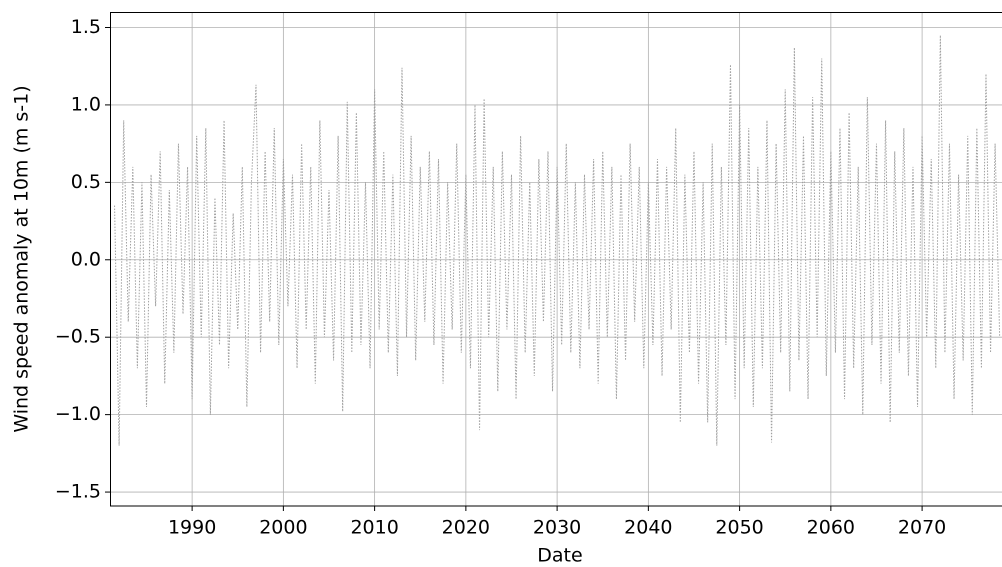 The height and width of the screenshot is (567, 1002). I want to click on y-tick-label: 0.5, so click(86, 182).